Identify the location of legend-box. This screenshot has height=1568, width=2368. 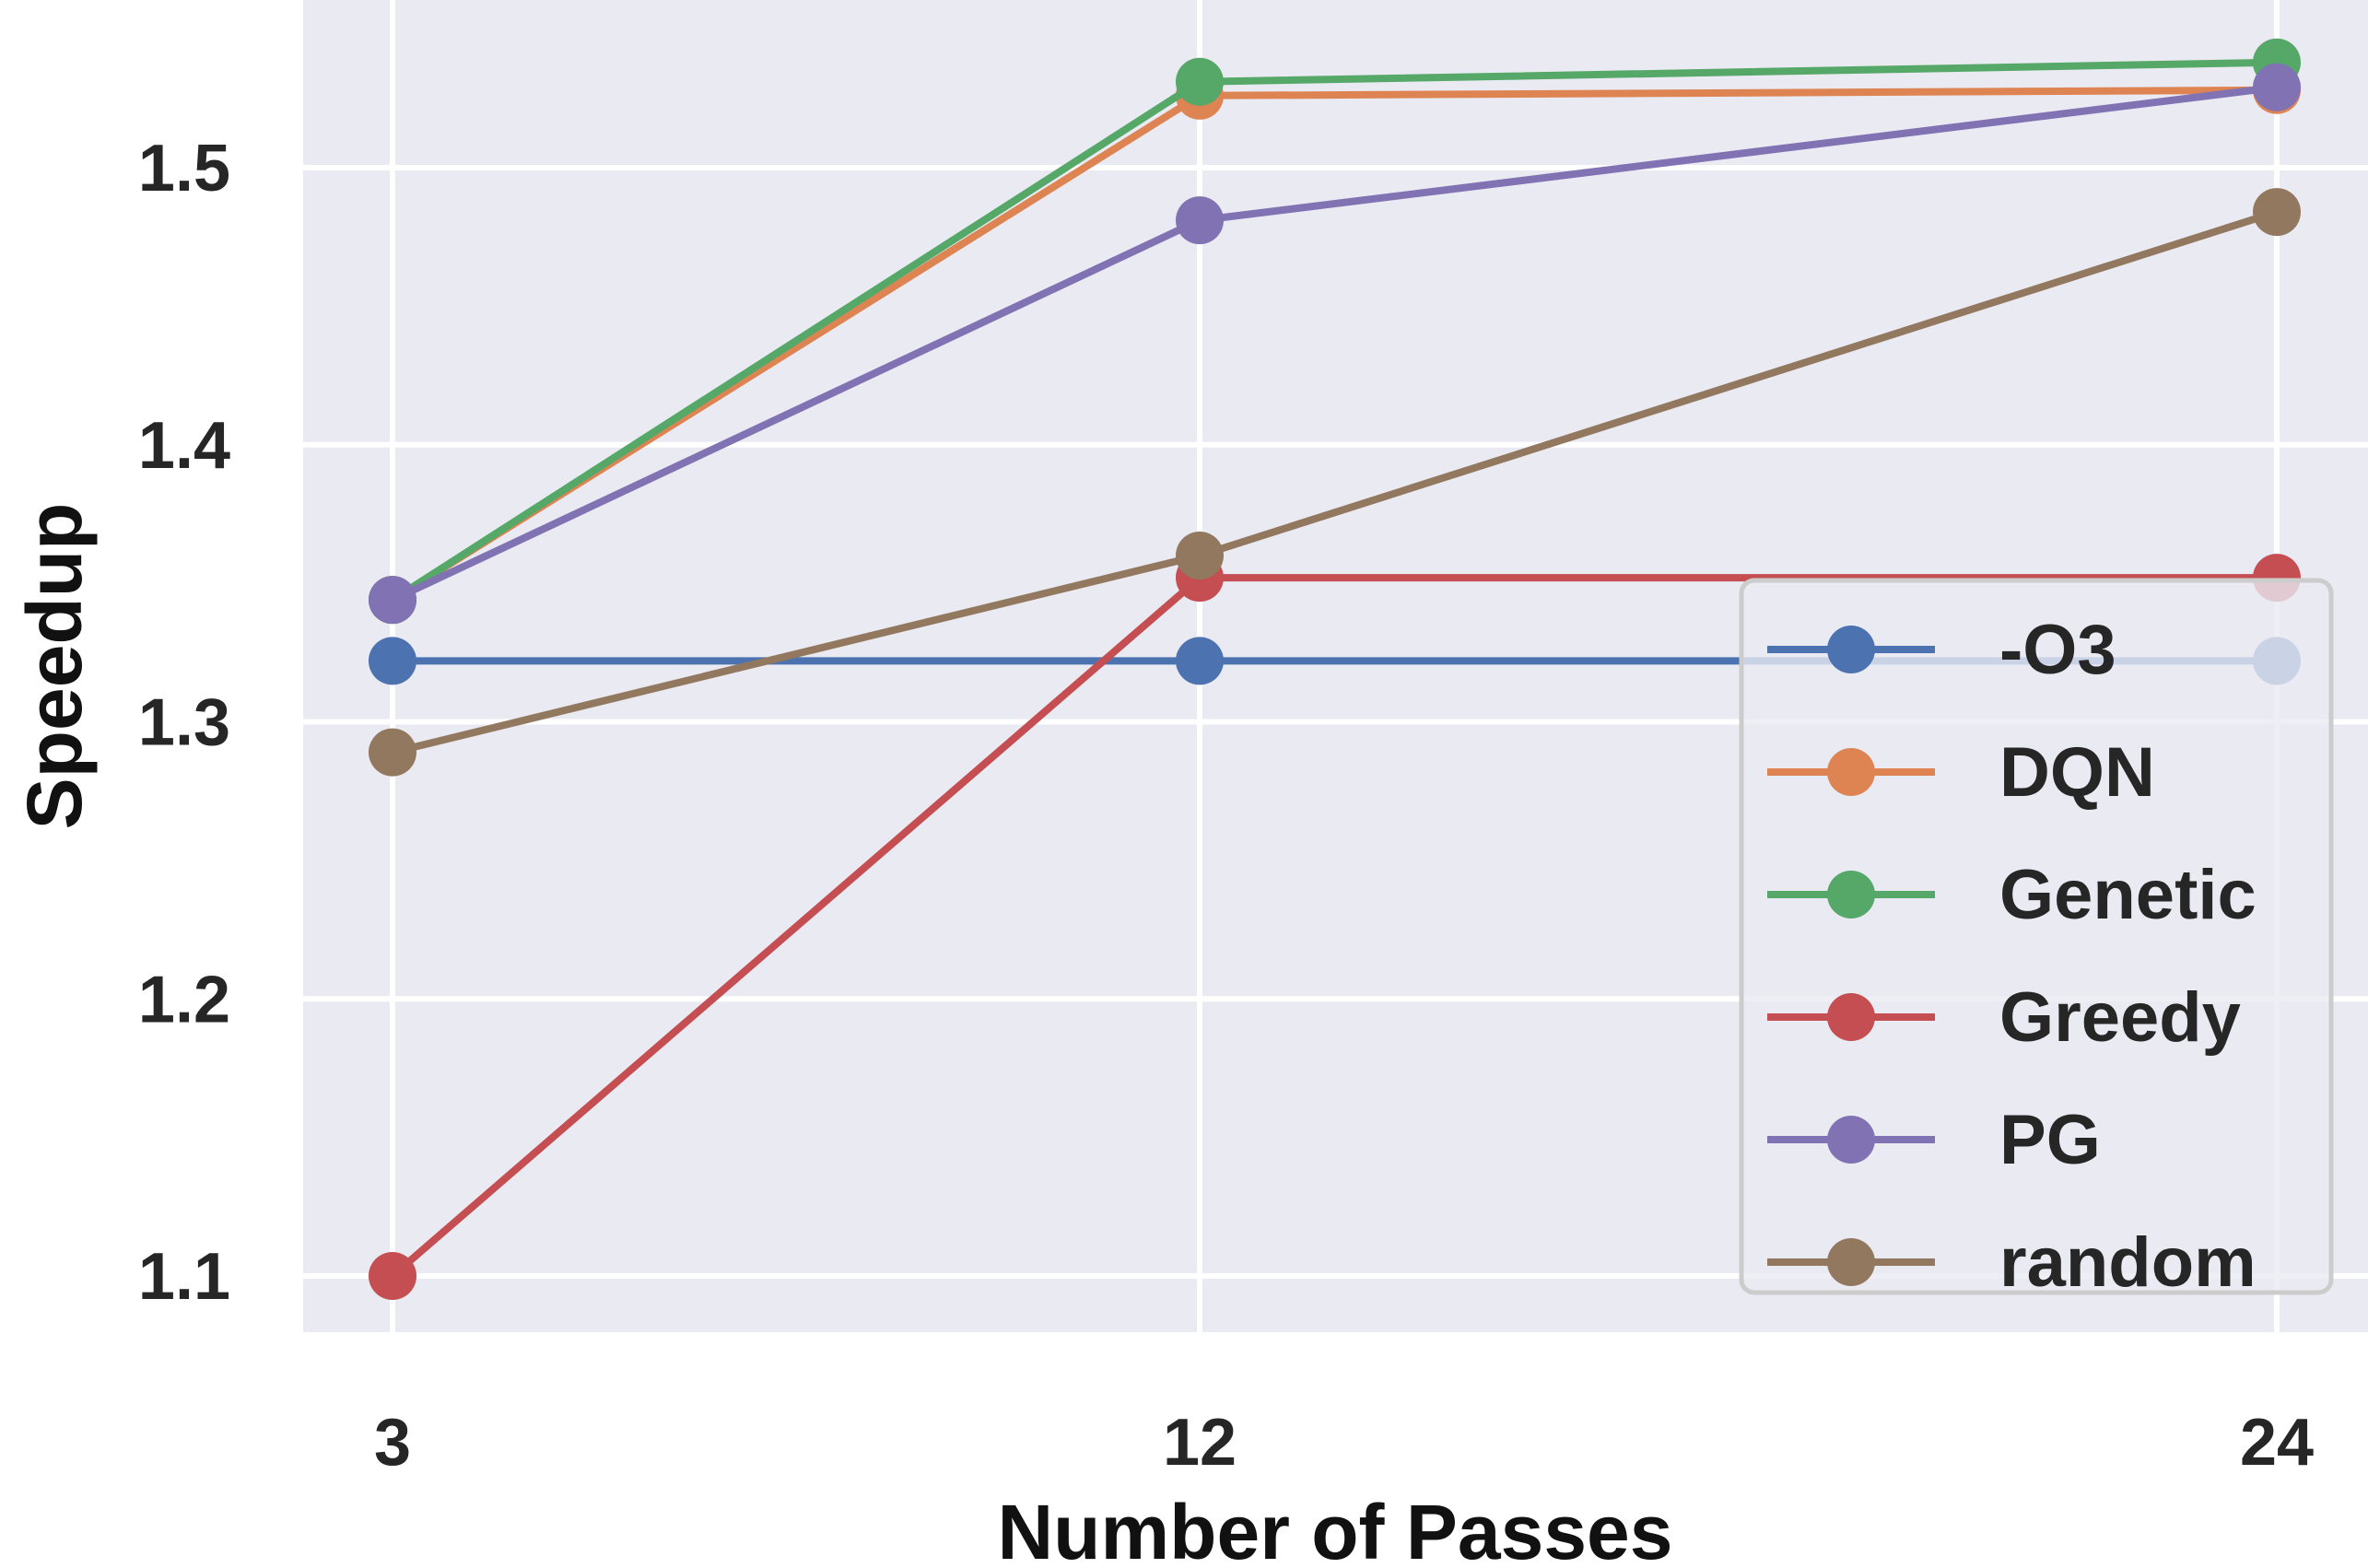
(2036, 937).